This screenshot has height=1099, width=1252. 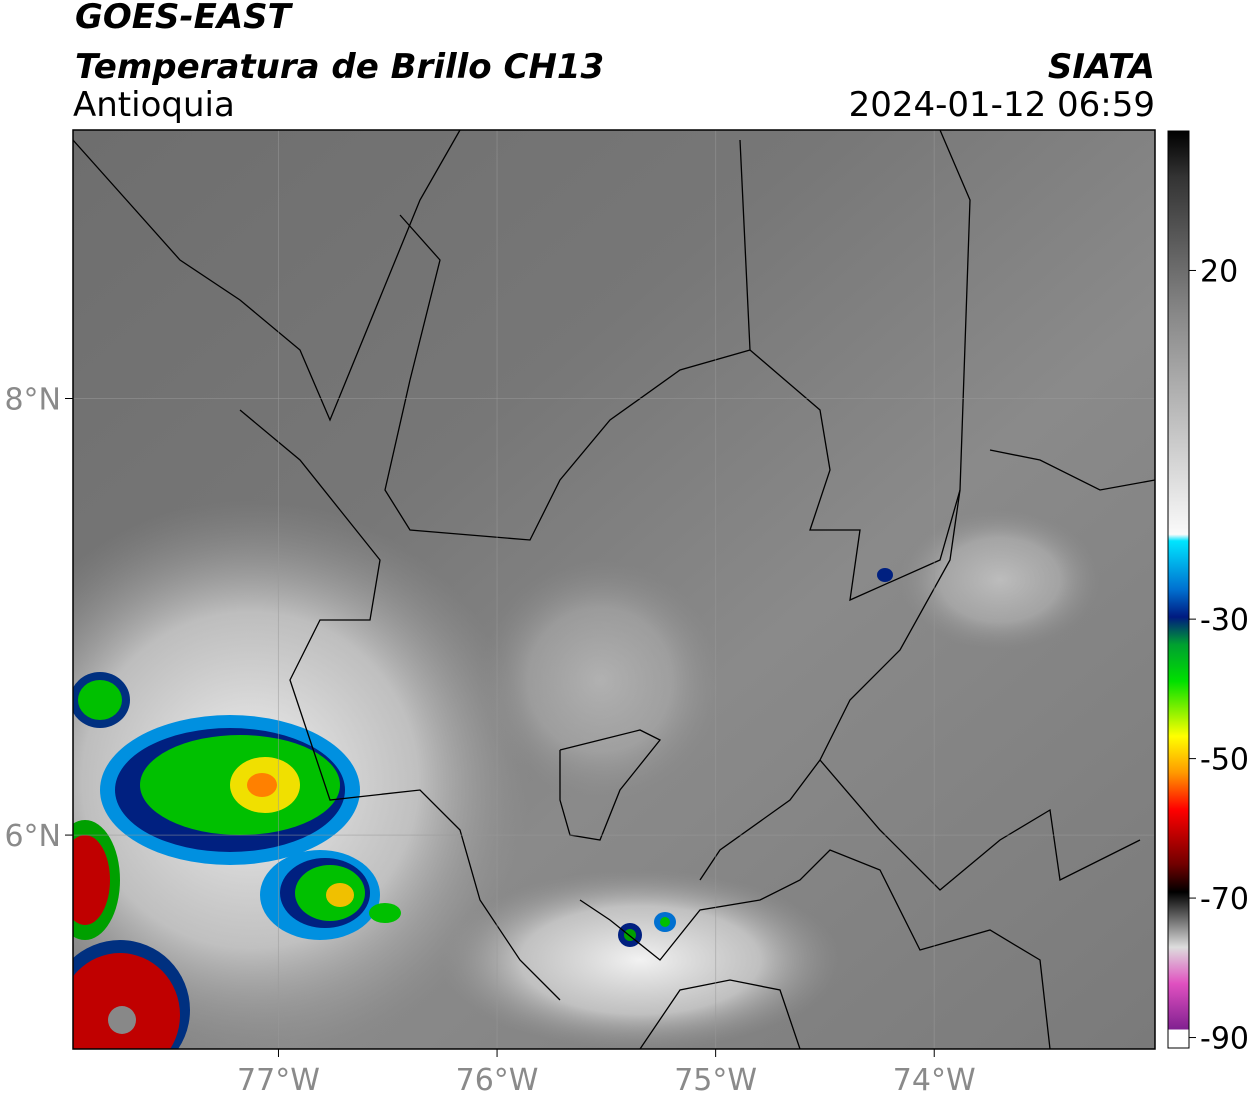 I want to click on colorbar-tick-label: -30, so click(x=1224, y=620).